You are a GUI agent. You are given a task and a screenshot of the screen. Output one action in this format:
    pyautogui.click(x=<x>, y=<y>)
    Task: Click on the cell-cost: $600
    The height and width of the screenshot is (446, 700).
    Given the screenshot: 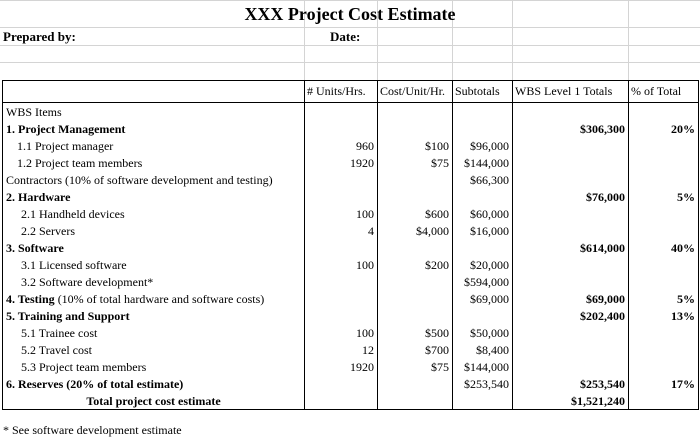 What is the action you would take?
    pyautogui.click(x=415, y=213)
    